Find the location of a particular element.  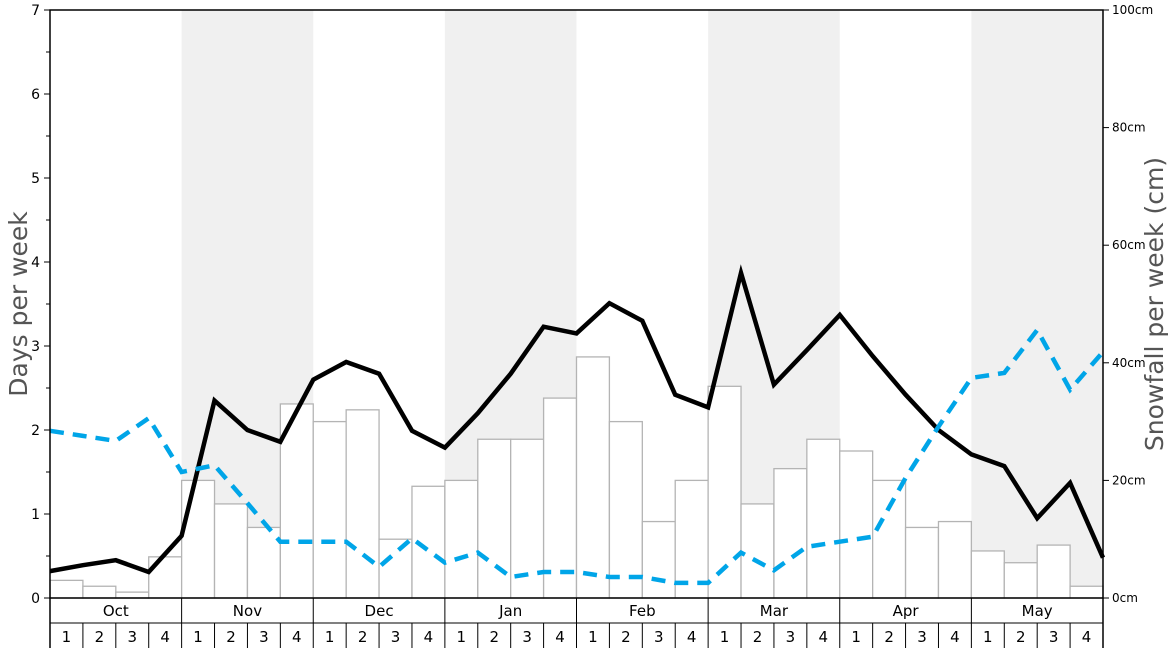

month-label: Dec is located at coordinates (379, 611).